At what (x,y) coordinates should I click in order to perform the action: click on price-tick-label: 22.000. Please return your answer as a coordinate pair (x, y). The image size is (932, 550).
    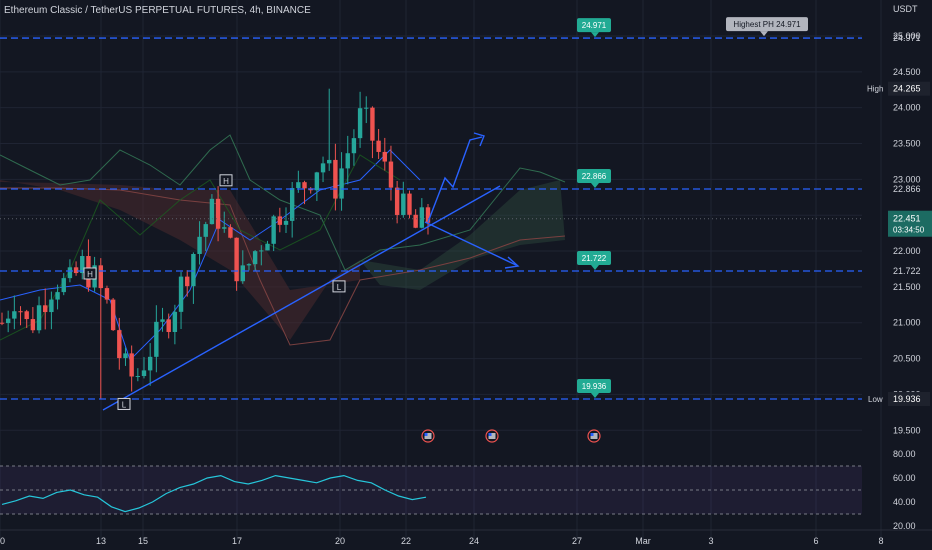
    Looking at the image, I should click on (907, 251).